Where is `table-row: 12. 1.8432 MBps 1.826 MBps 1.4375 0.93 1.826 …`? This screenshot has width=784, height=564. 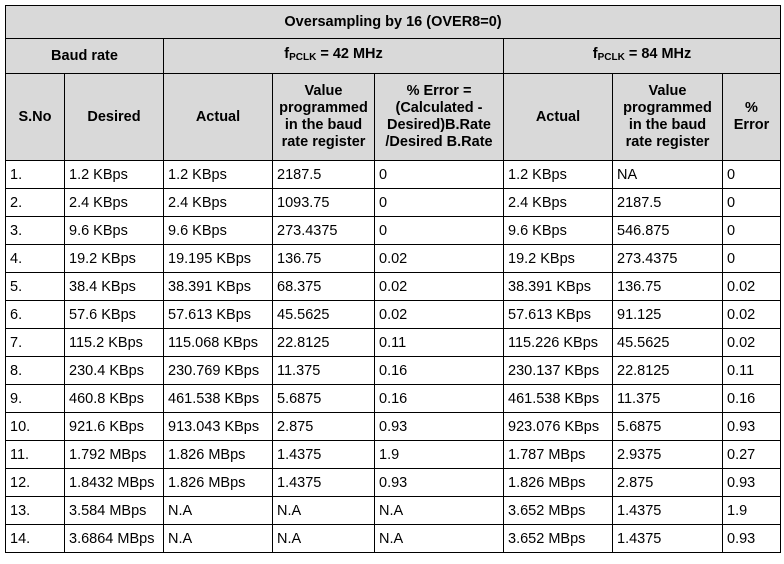
table-row: 12. 1.8432 MBps 1.826 MBps 1.4375 0.93 1.826 … is located at coordinates (393, 482).